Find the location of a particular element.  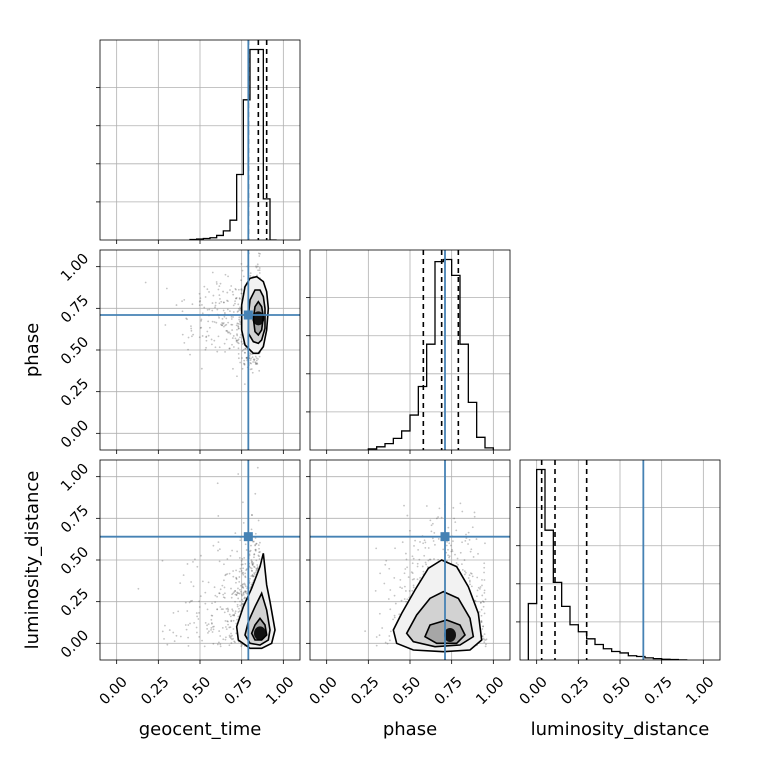

x-tick-label: 0.25 is located at coordinates (365, 691).